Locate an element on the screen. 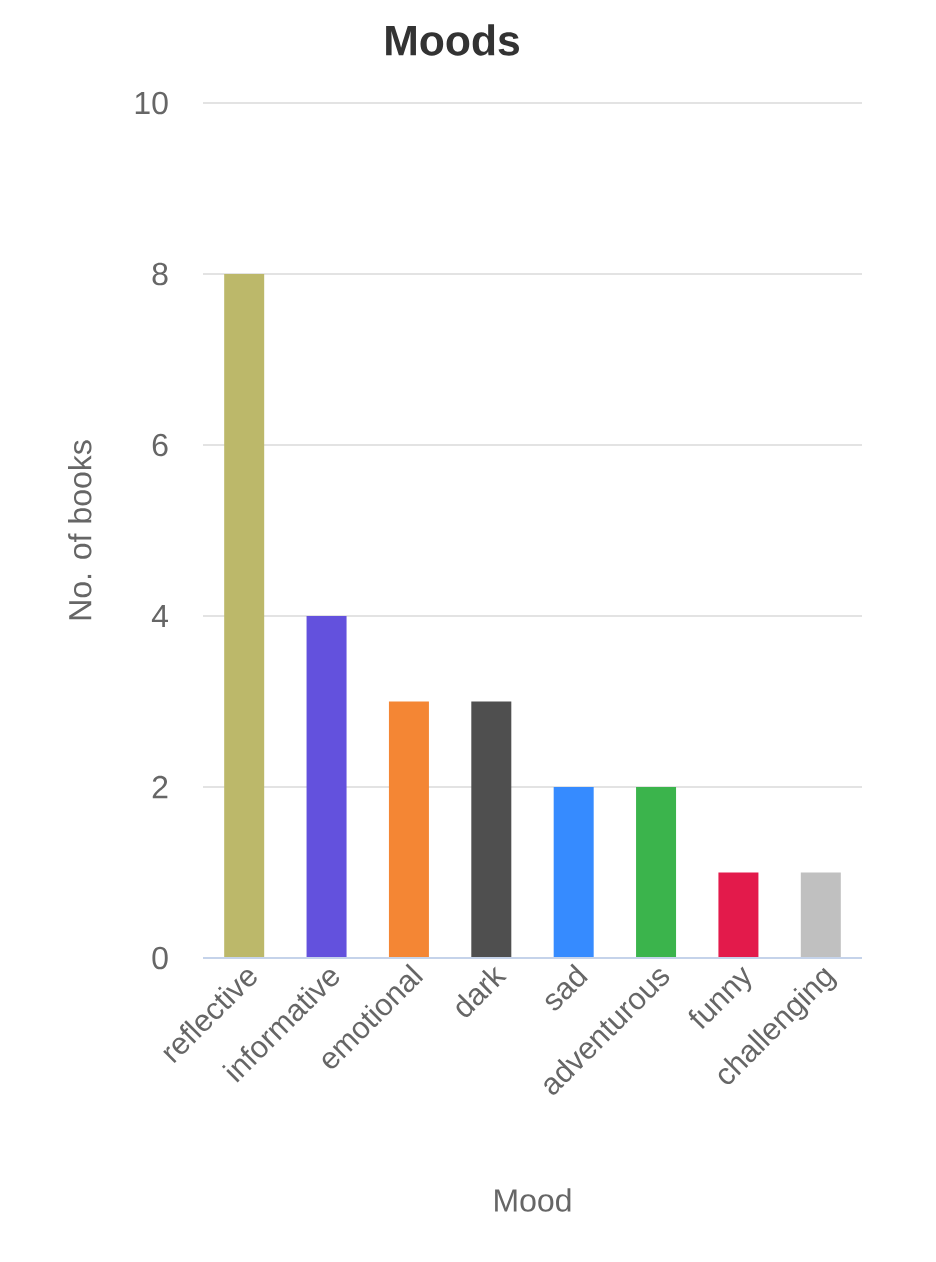 The width and height of the screenshot is (936, 1262). y-tick-label: 10 is located at coordinates (151, 103).